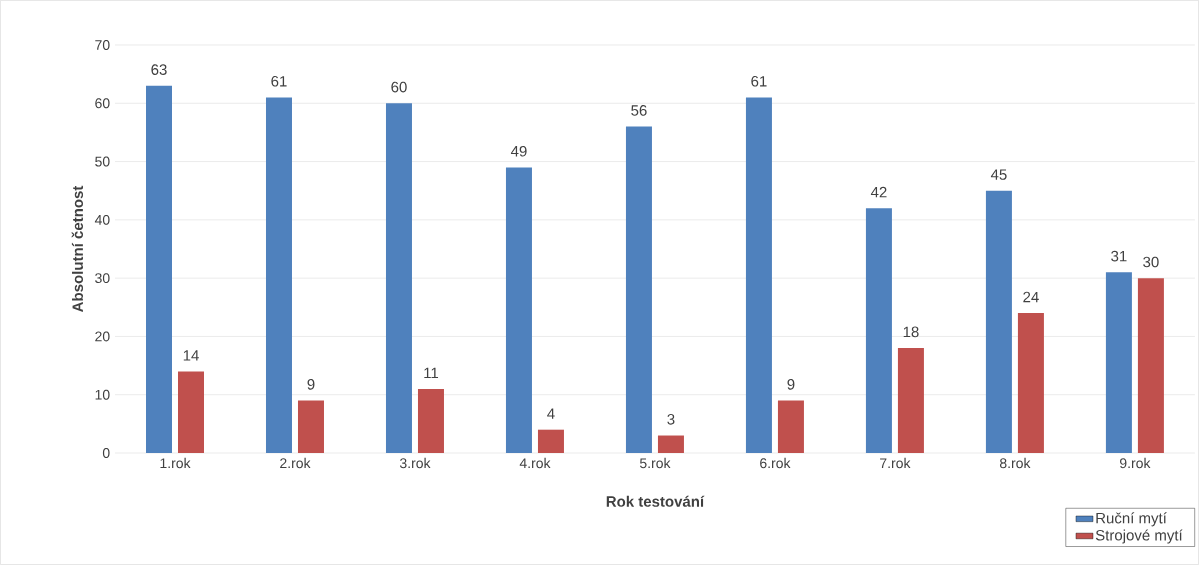 This screenshot has height=565, width=1199. Describe the element at coordinates (106, 453) in the screenshot. I see `y-tick-label: 0` at that location.